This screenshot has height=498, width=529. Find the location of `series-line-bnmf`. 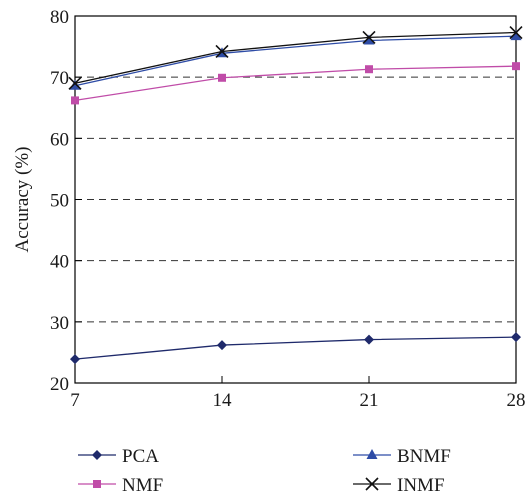

series-line-bnmf is located at coordinates (295, 61).